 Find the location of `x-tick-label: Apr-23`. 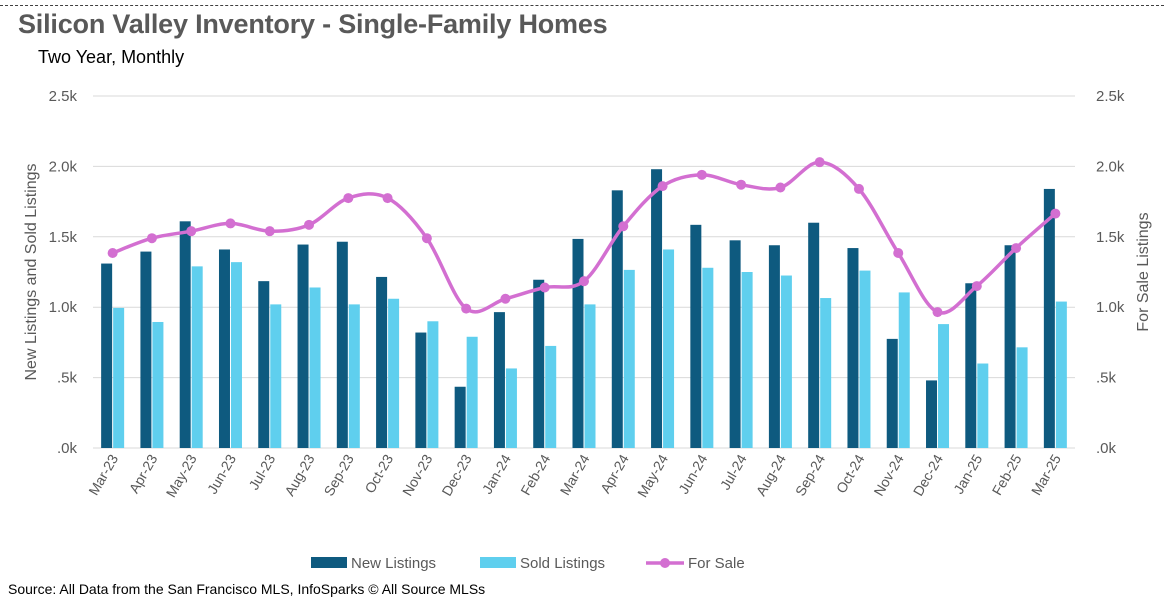

x-tick-label: Apr-23 is located at coordinates (143, 473).